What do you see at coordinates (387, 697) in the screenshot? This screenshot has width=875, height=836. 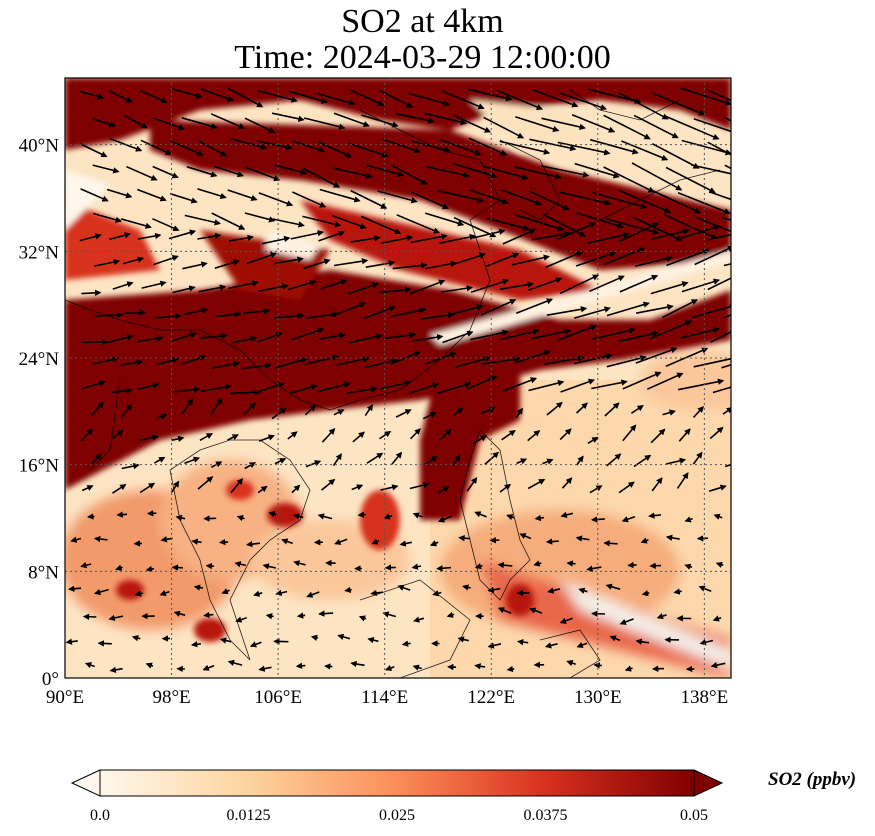 I see `longitude-tick-labels: 90°E 98°E 106°E 114°E 122°E 130°E 138°E` at bounding box center [387, 697].